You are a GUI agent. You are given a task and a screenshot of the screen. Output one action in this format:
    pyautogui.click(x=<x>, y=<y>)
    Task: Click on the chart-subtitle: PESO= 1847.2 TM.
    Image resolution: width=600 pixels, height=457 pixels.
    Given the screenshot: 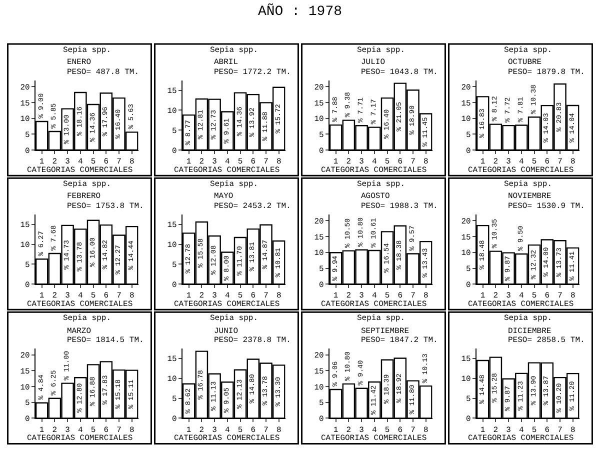 What is the action you would take?
    pyautogui.click(x=399, y=340)
    